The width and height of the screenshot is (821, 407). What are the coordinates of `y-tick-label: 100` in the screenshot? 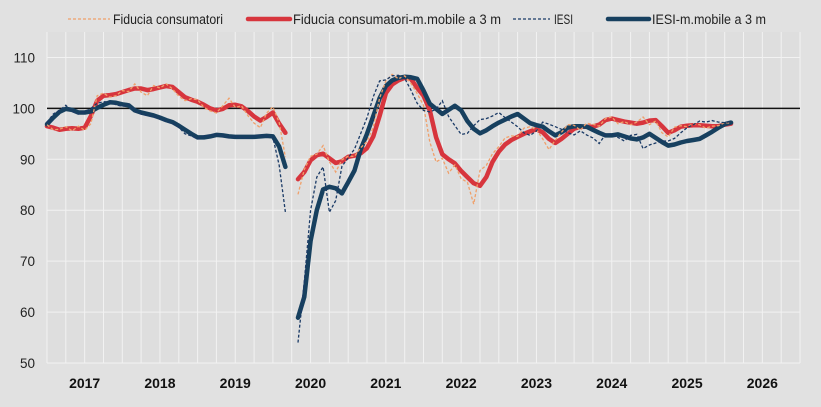 It's located at (23, 108).